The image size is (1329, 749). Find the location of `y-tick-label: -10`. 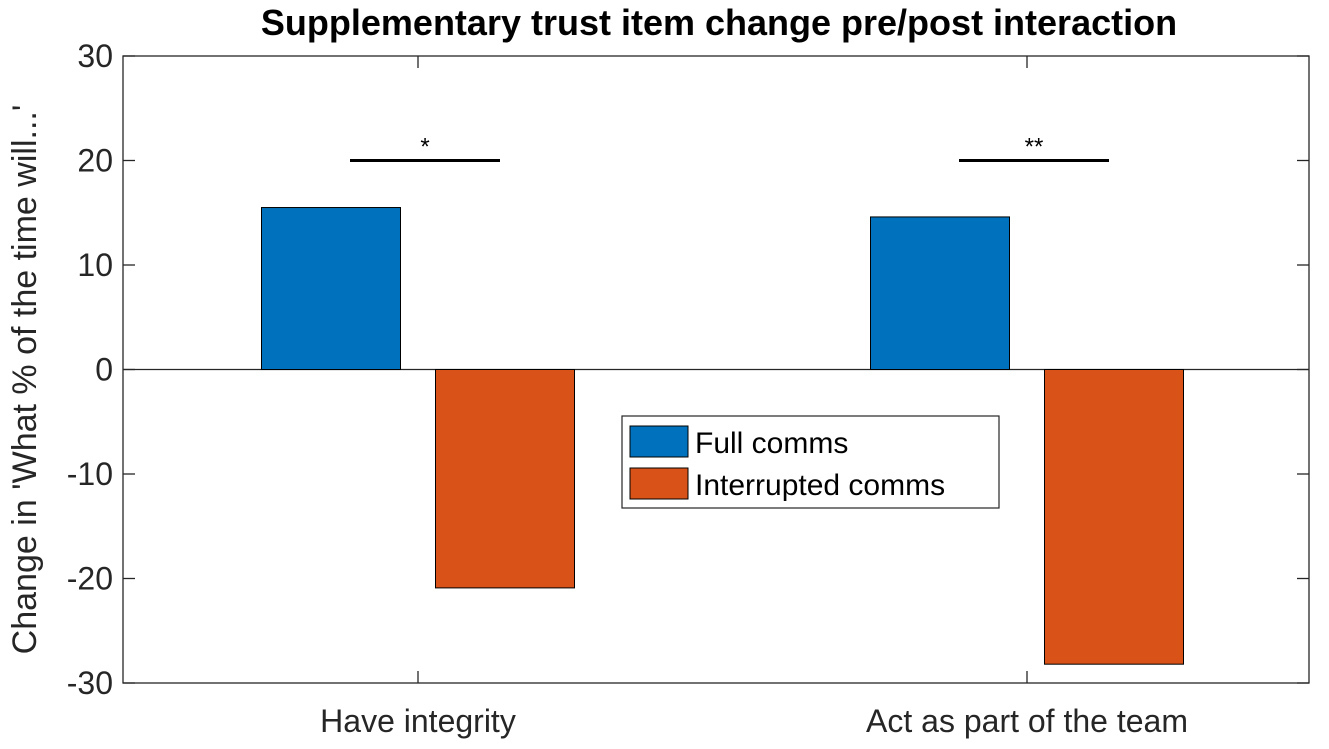

y-tick-label: -10 is located at coordinates (90, 474).